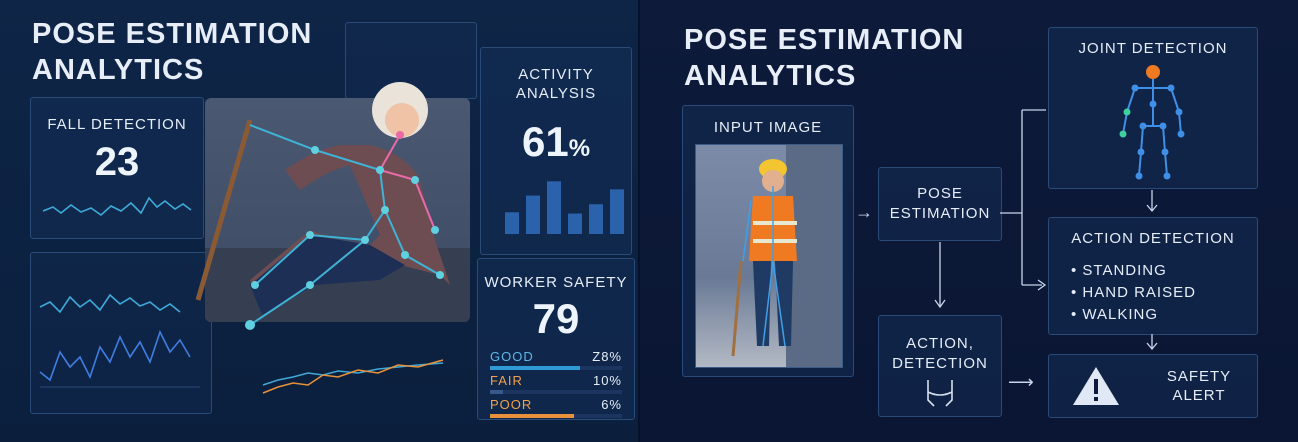  Describe the element at coordinates (172, 52) in the screenshot. I see `left-title: POSE ESTIMATION ANALYTICS` at that location.